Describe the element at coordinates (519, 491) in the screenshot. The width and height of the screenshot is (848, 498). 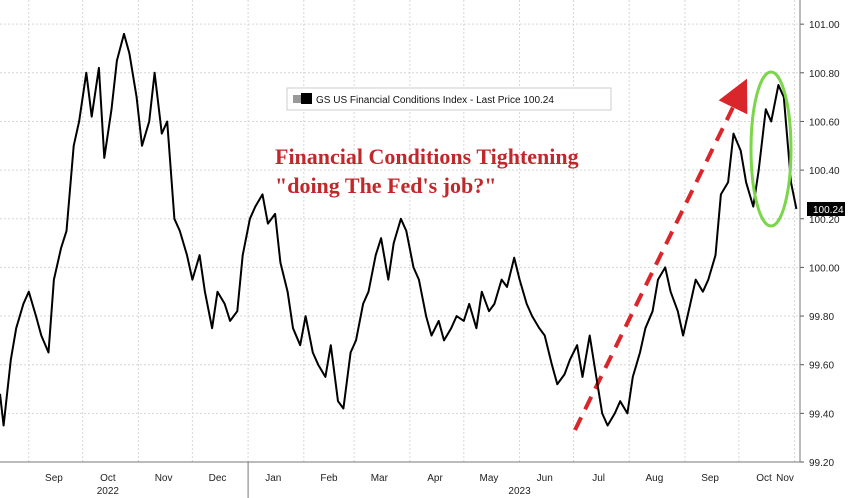
I see `year-label-2023: 2023` at that location.